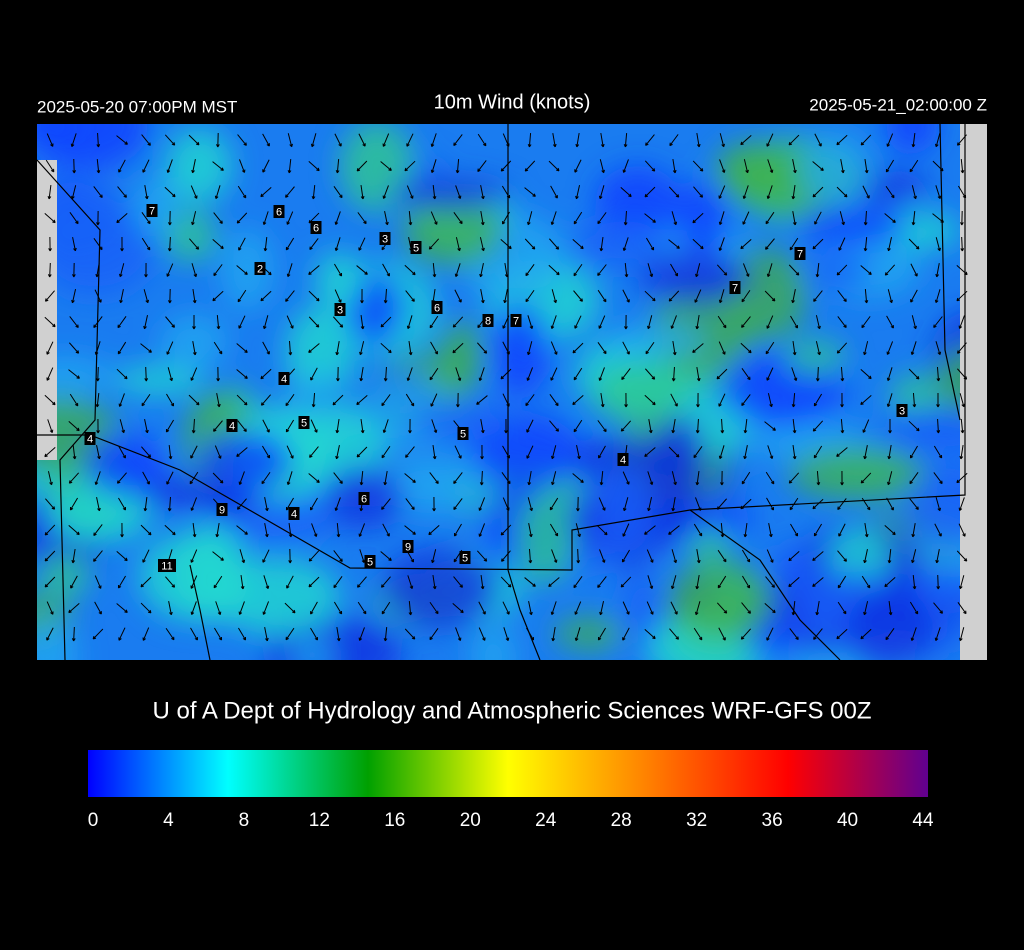  What do you see at coordinates (800, 254) in the screenshot?
I see `wind-label: 7` at bounding box center [800, 254].